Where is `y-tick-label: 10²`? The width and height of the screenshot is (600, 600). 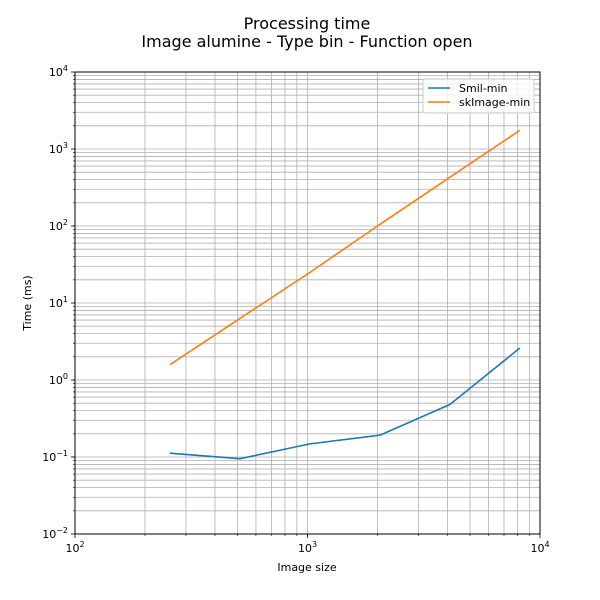
y-tick-label: 10² is located at coordinates (58, 225).